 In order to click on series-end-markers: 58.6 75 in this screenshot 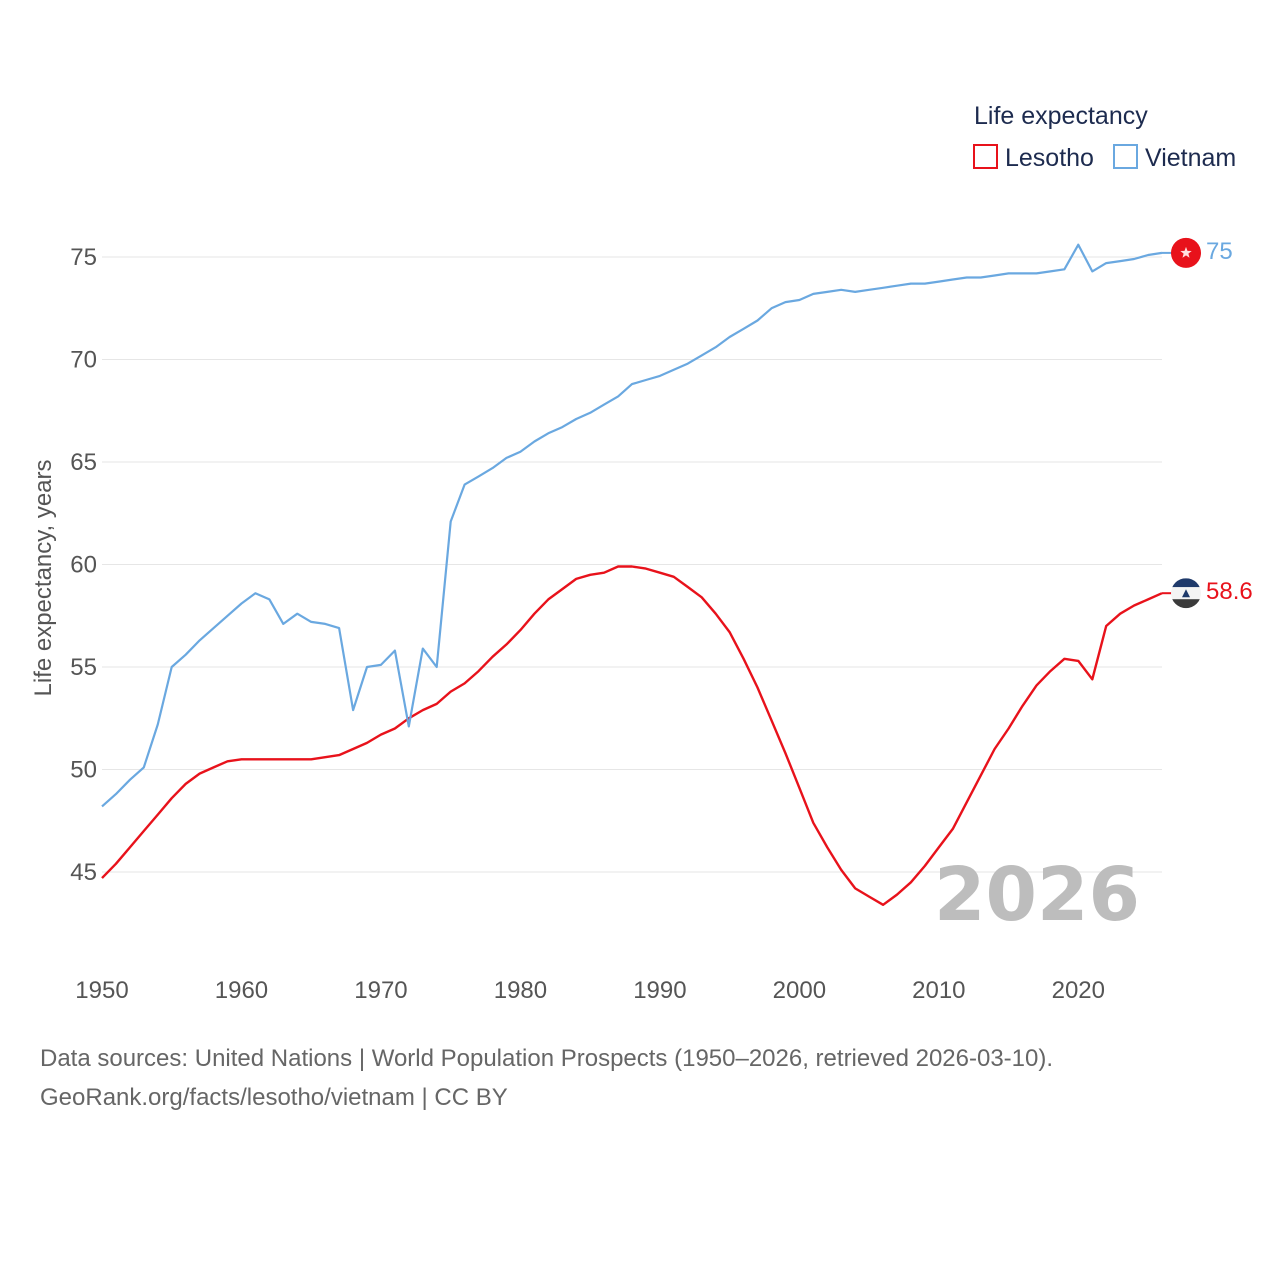, I will do `click(1207, 423)`.